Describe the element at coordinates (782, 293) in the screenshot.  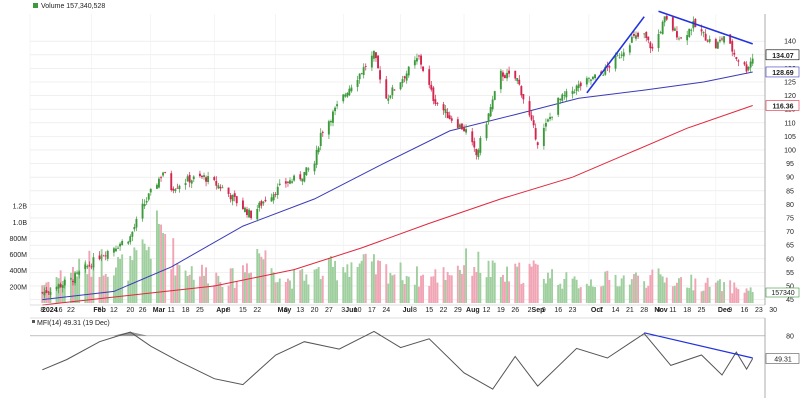
I see `volume-last-label: 157340` at that location.